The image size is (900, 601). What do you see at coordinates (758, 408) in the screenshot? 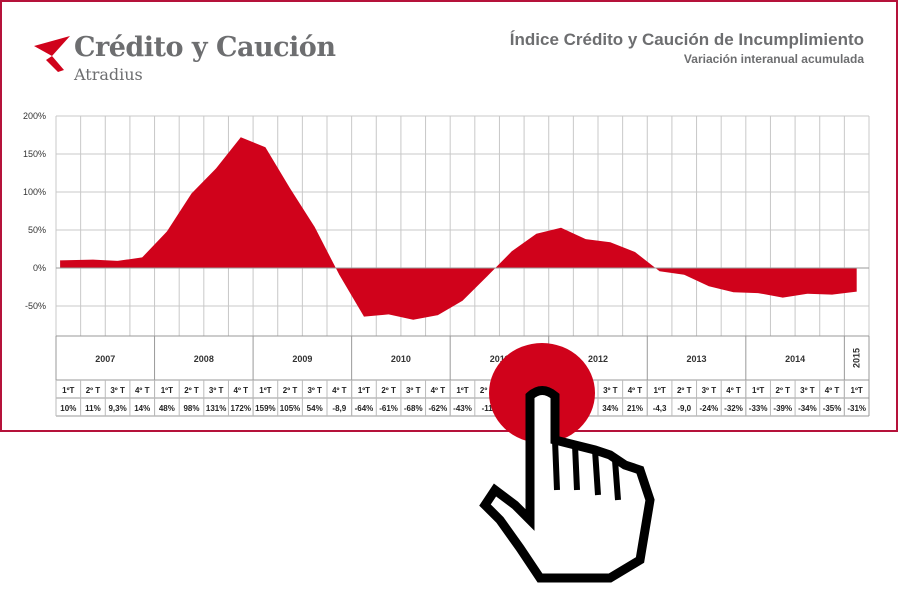
I see `value-label: -33%` at bounding box center [758, 408].